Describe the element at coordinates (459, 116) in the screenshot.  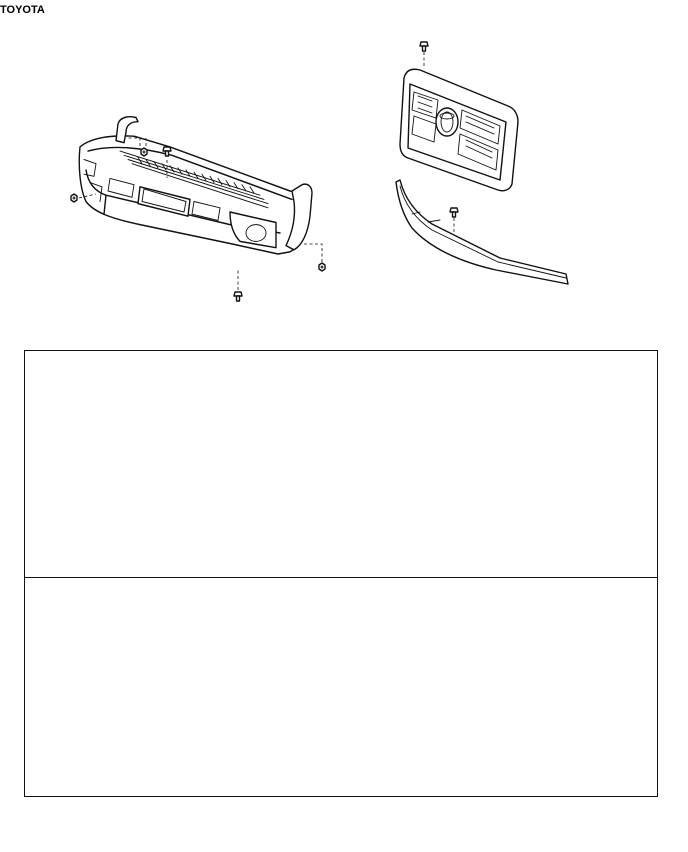
I see `radiator-grille` at that location.